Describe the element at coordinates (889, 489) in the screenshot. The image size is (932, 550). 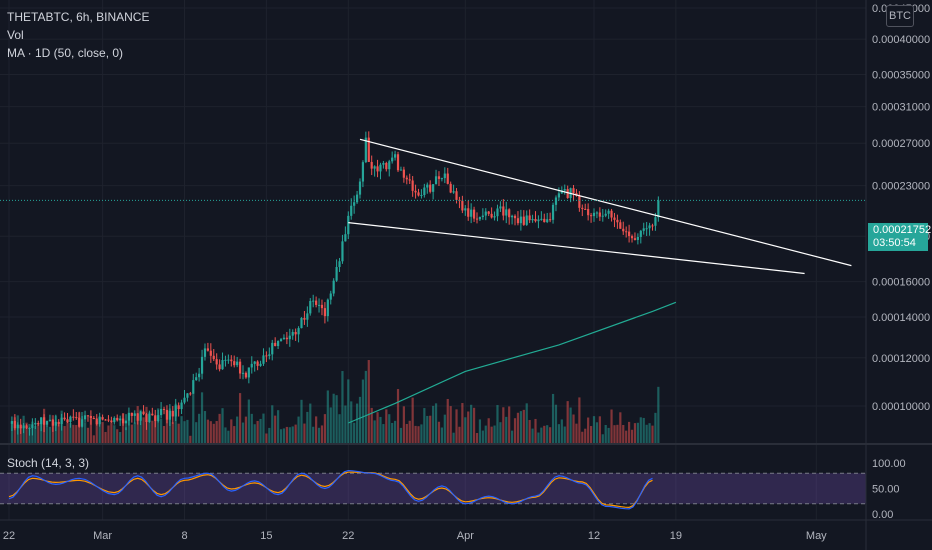
I see `stoch-axis: 100.00 50.00 0.00` at that location.